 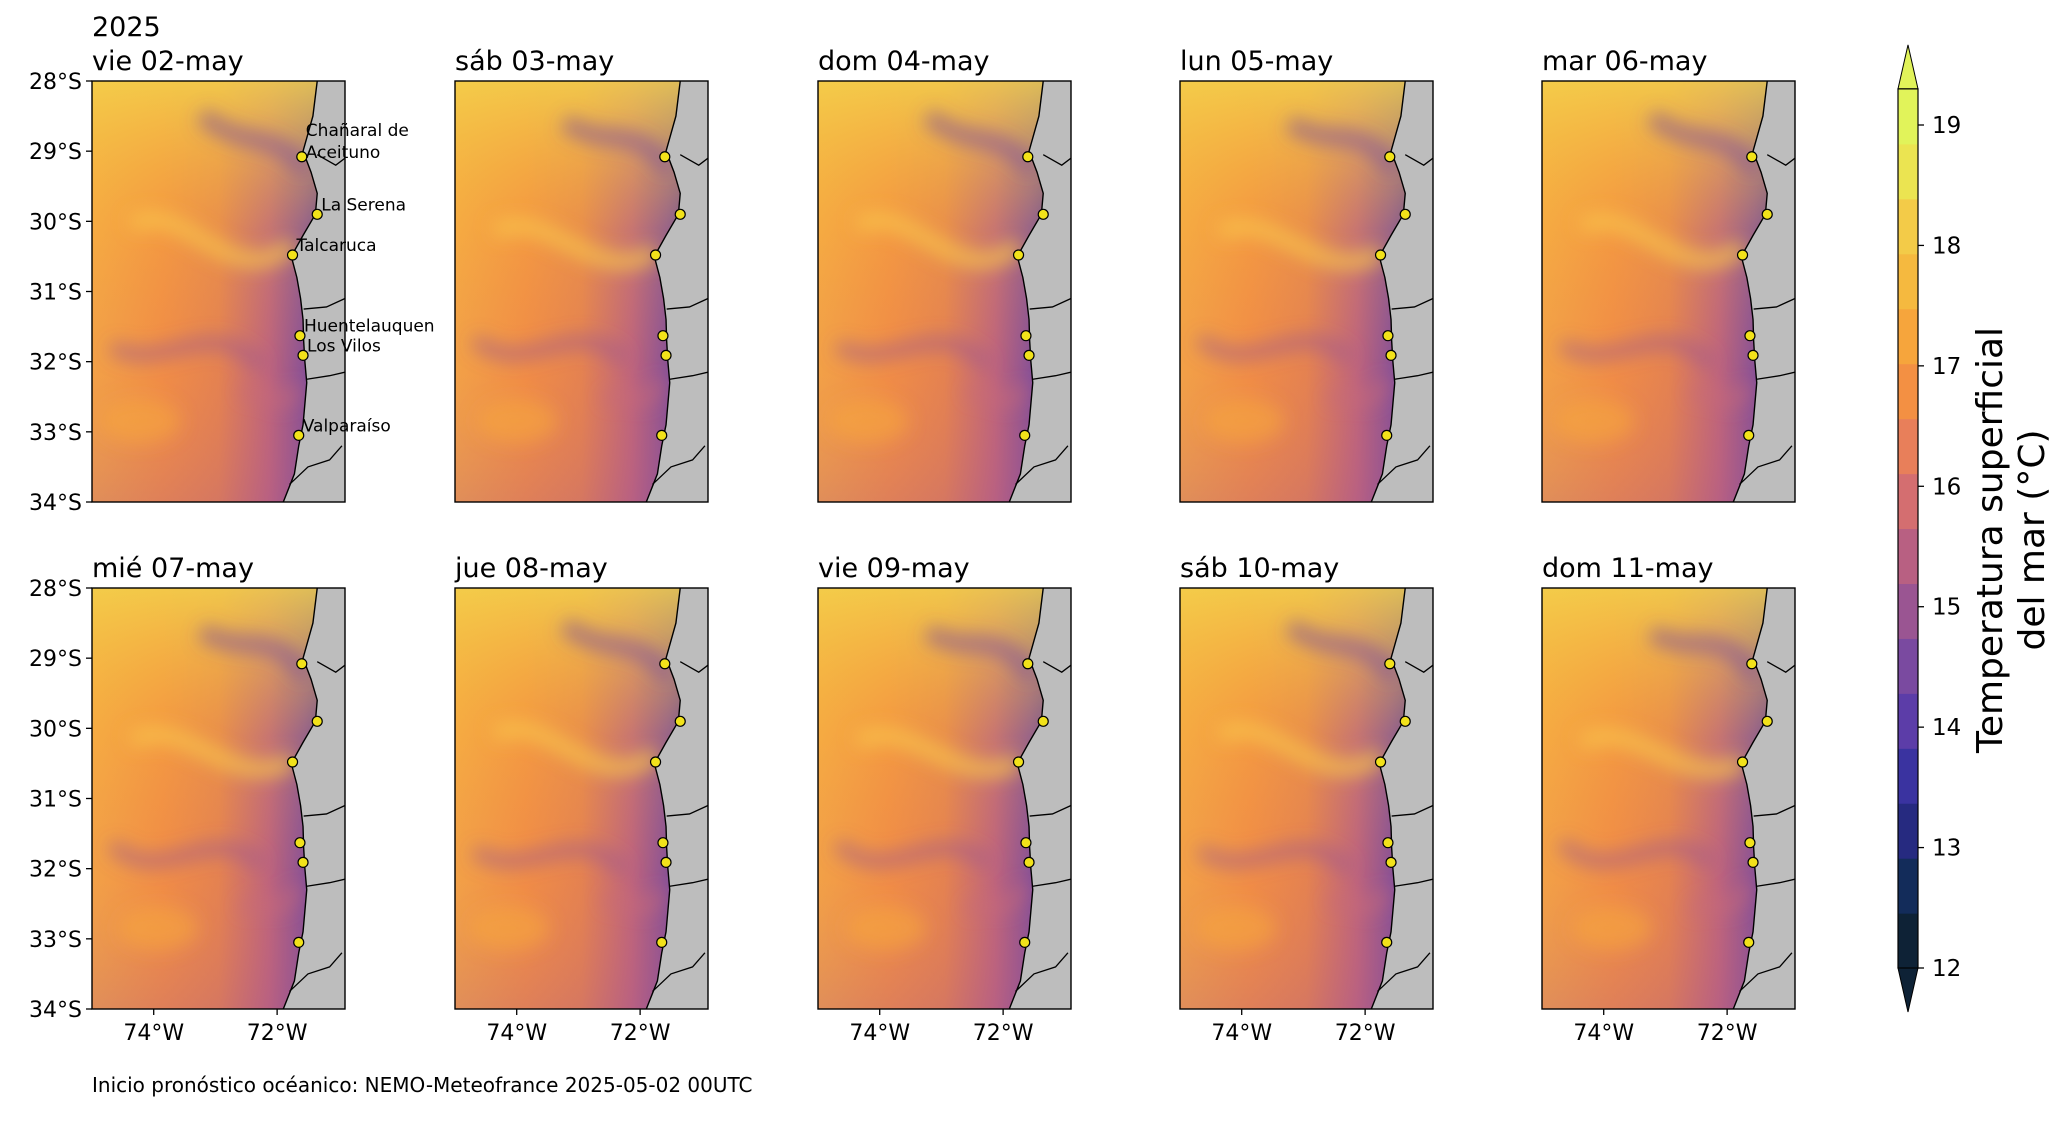 I want to click on map-panel: vie 09-may 74°W 72°W, so click(x=944, y=799).